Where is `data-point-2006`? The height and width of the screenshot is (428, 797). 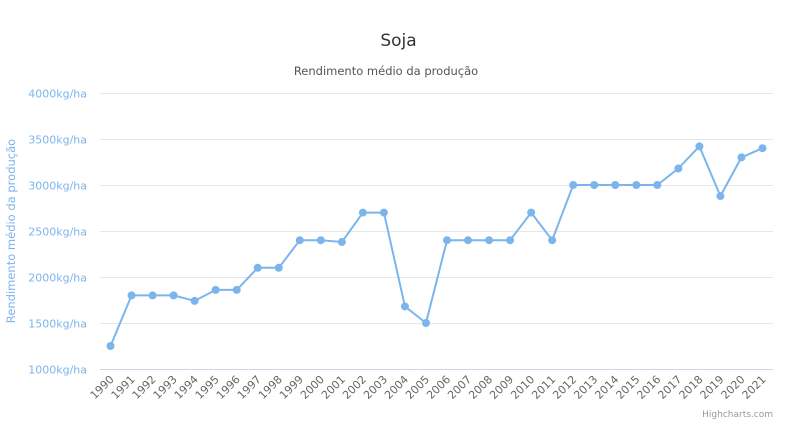
data-point-2006 is located at coordinates (447, 240).